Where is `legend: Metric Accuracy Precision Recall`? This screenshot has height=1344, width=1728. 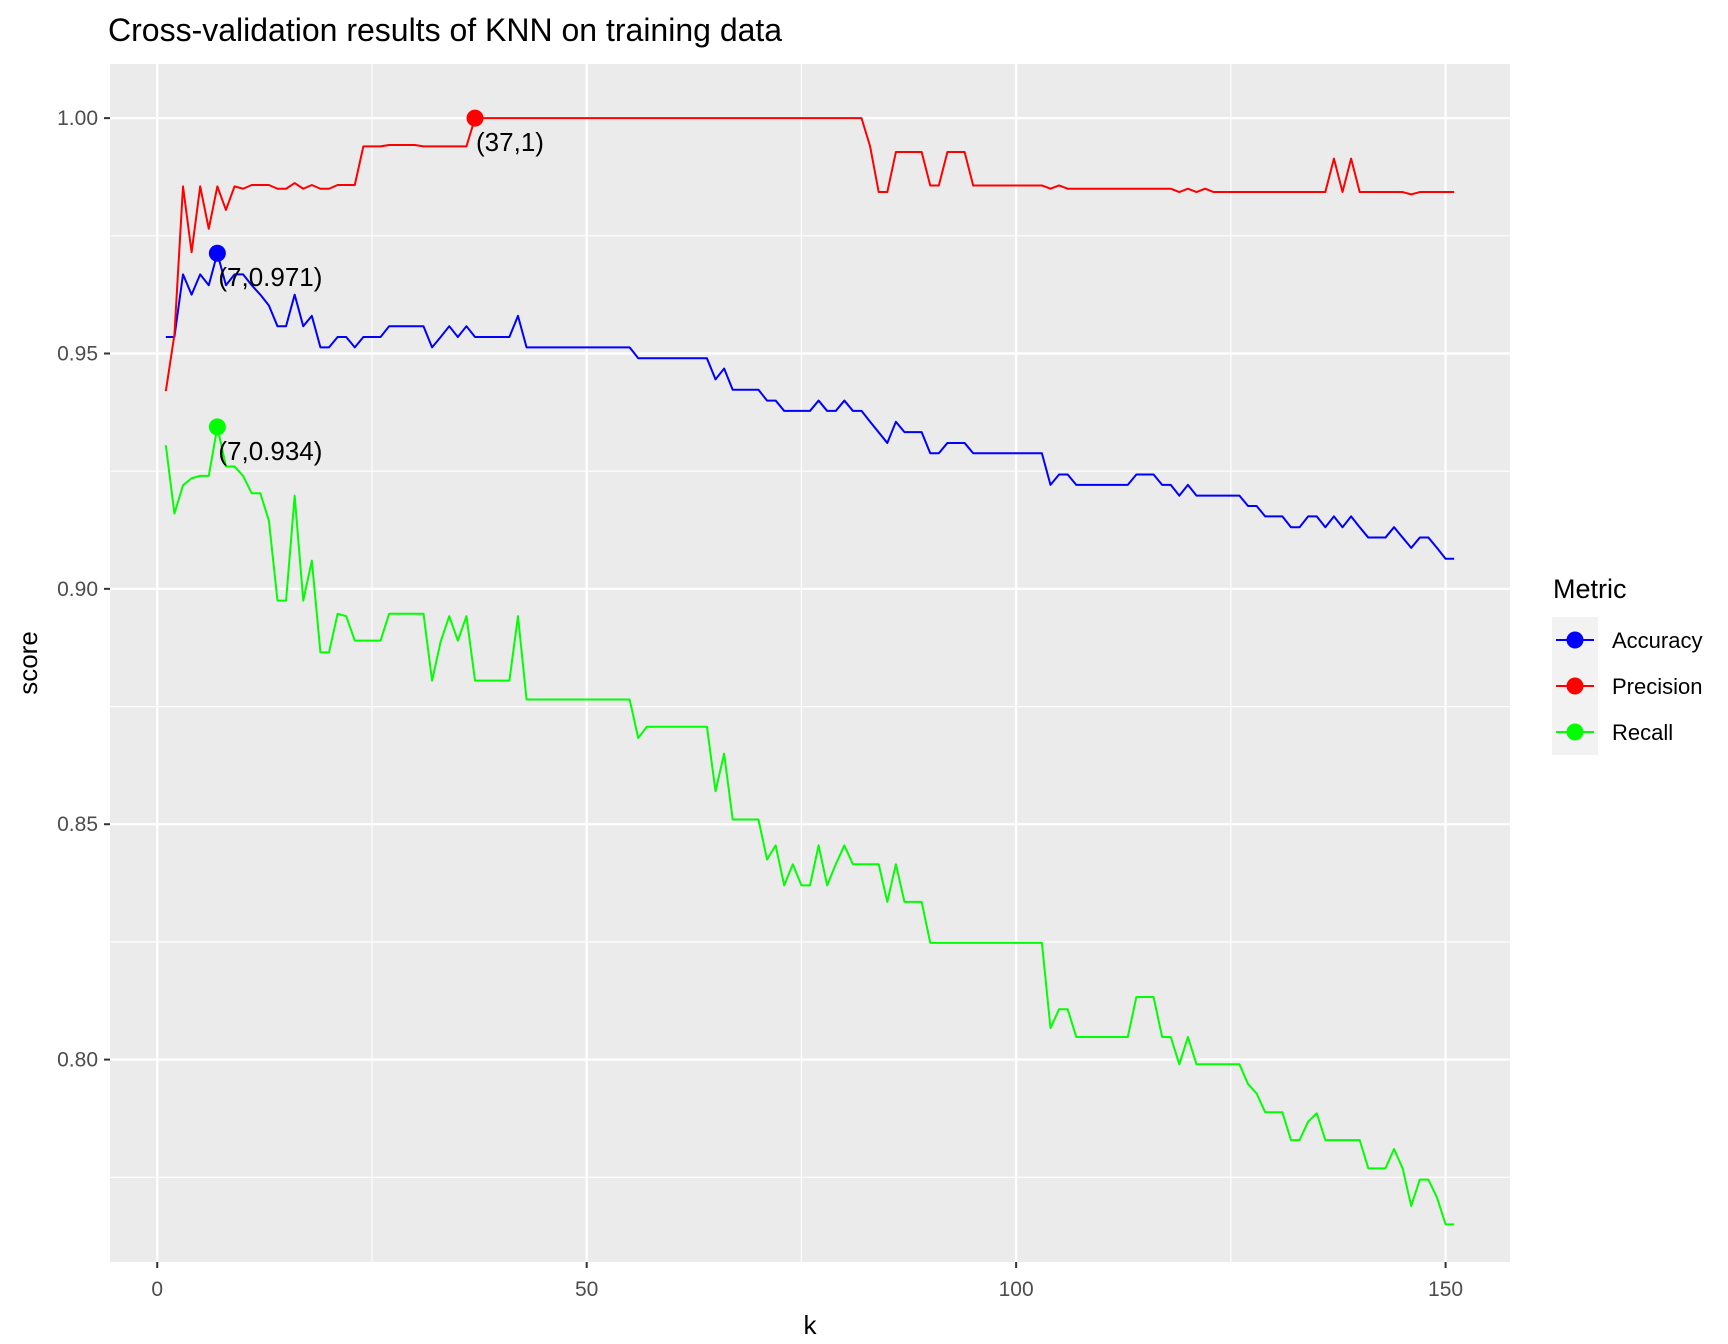 legend: Metric Accuracy Precision Recall is located at coordinates (1627, 664).